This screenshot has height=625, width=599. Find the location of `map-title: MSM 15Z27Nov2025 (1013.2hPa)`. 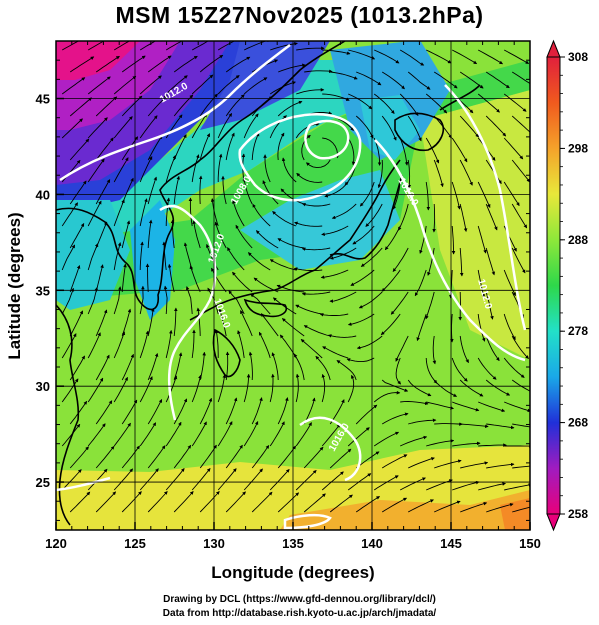

map-title: MSM 15Z27Nov2025 (1013.2hPa) is located at coordinates (299, 15).